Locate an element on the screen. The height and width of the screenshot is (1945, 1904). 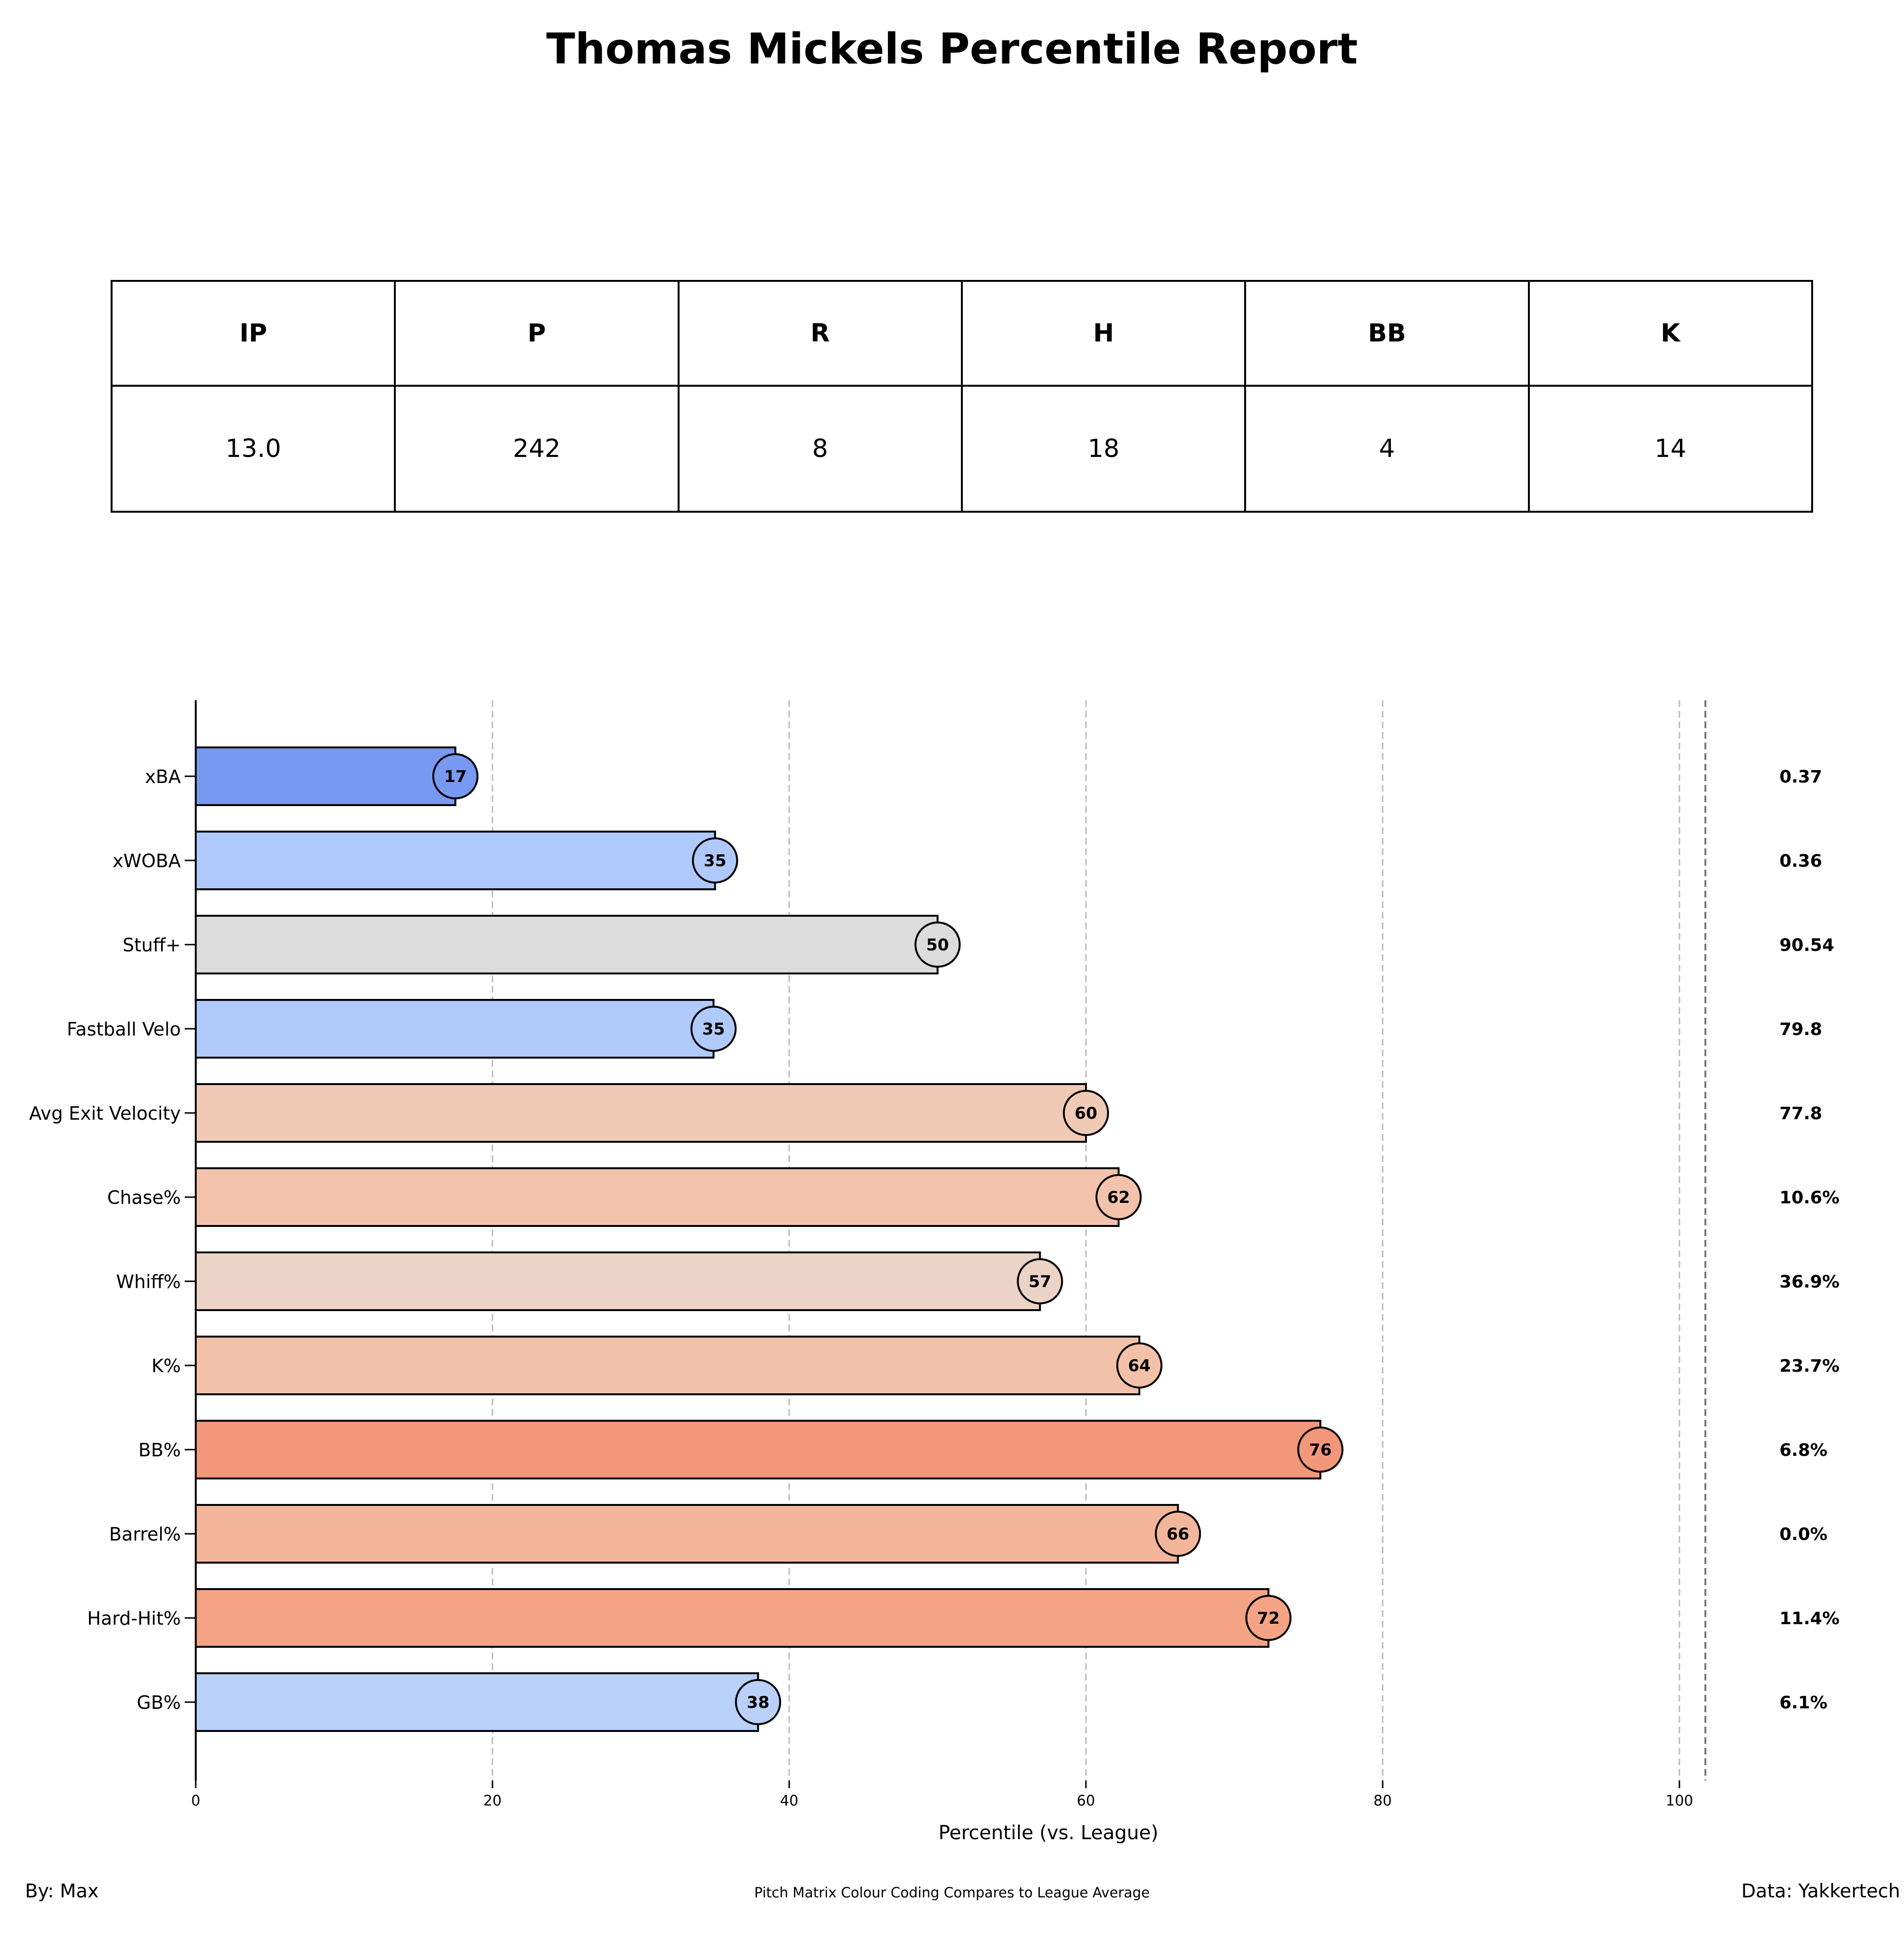
value-label: 72 is located at coordinates (1268, 1619).